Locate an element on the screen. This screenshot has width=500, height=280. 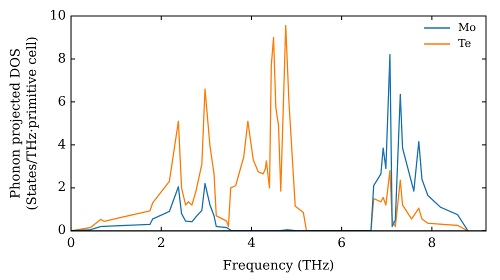
x-tick-label: 8 is located at coordinates (432, 243).